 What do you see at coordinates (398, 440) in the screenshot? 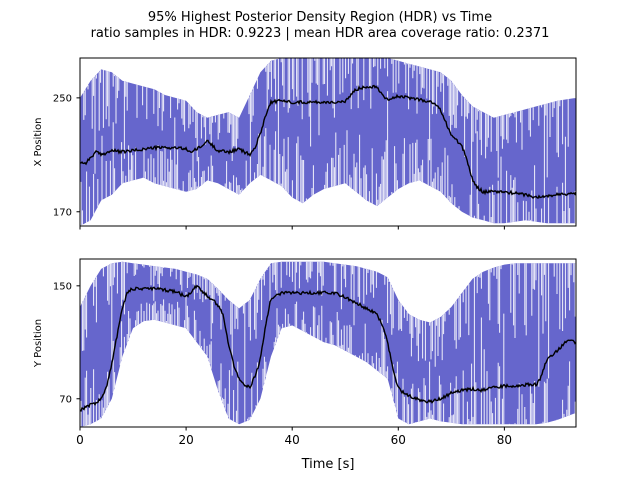
I see `y-xtick-label: 60` at bounding box center [398, 440].